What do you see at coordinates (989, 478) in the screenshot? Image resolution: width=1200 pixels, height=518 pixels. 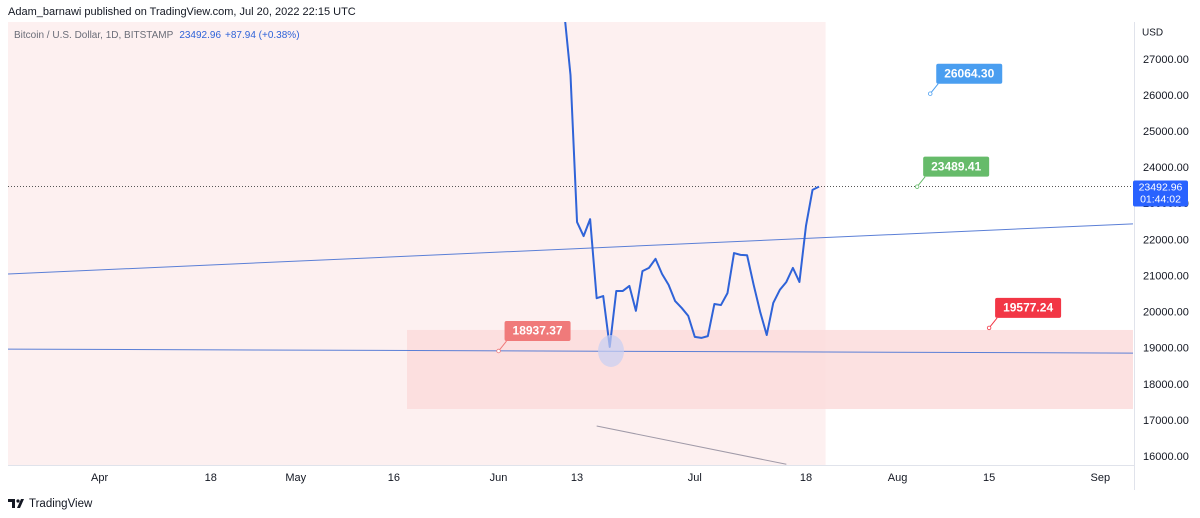 I see `x-tick-label: 15` at bounding box center [989, 478].